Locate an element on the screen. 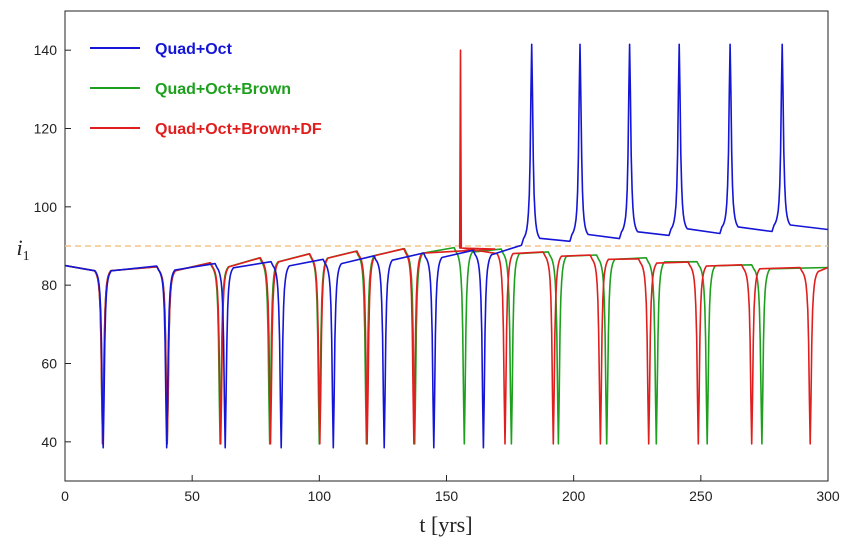 The height and width of the screenshot is (548, 843). y-axis-title-main: i is located at coordinates (19, 247).